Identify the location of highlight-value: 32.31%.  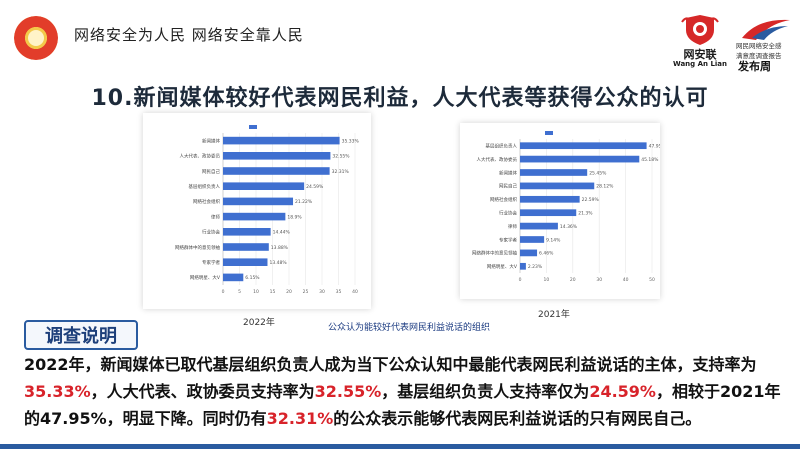
(300, 418).